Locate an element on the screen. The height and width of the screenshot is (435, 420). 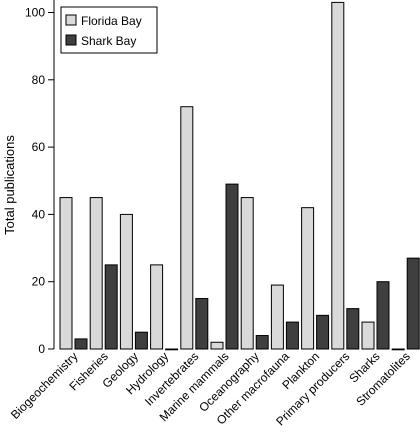
bar-florida-bay-geology is located at coordinates (126, 281).